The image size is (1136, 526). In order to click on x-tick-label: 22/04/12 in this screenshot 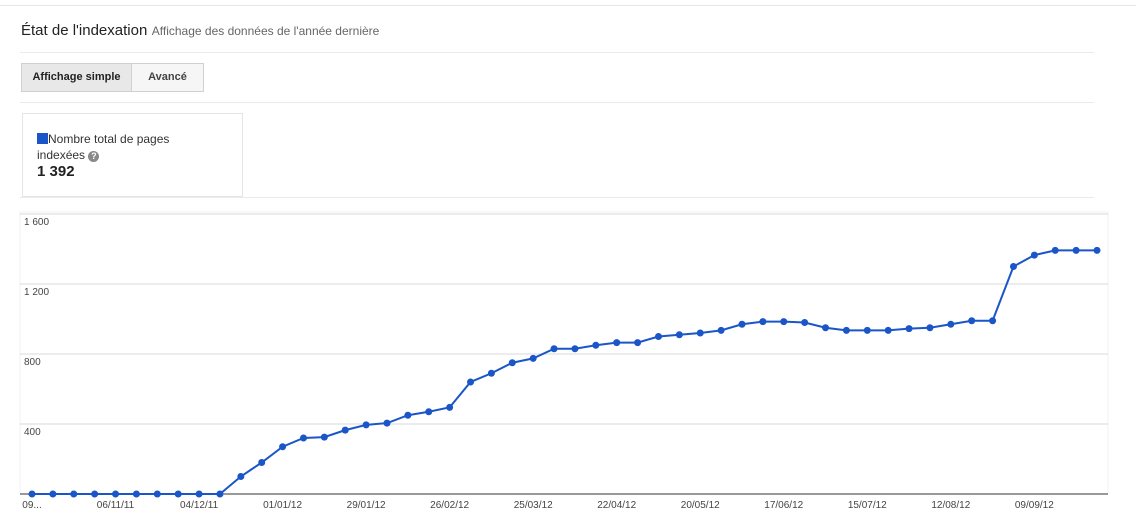, I will do `click(616, 505)`.